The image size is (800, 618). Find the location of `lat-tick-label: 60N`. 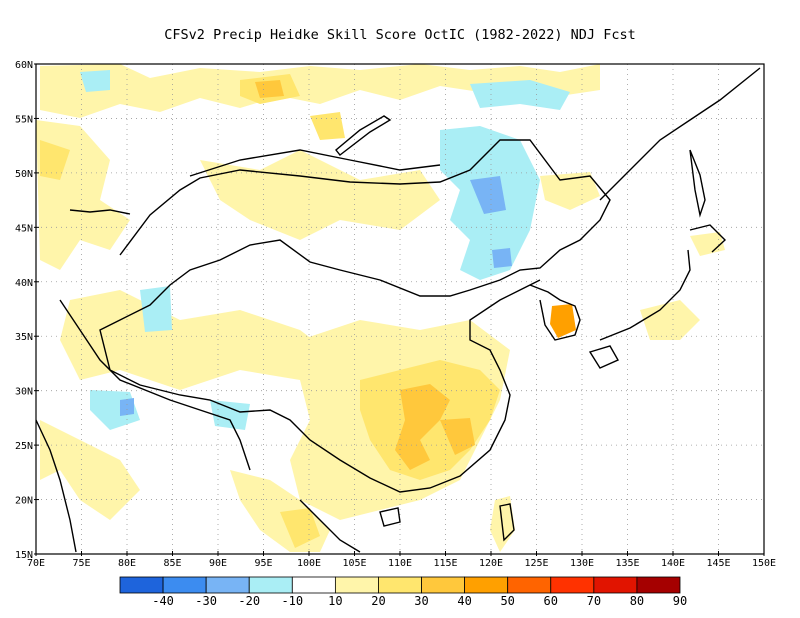

lat-tick-label: 60N is located at coordinates (24, 65).